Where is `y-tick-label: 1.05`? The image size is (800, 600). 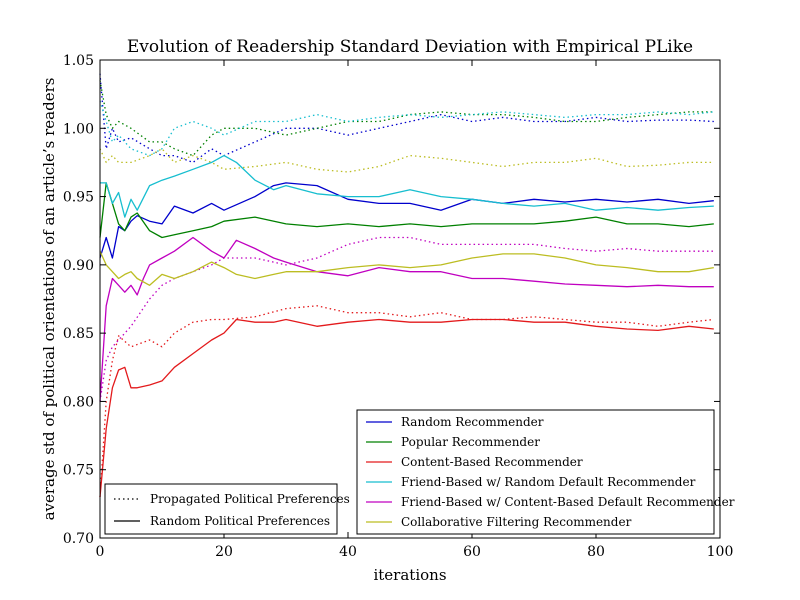 y-tick-label: 1.05 is located at coordinates (78, 61).